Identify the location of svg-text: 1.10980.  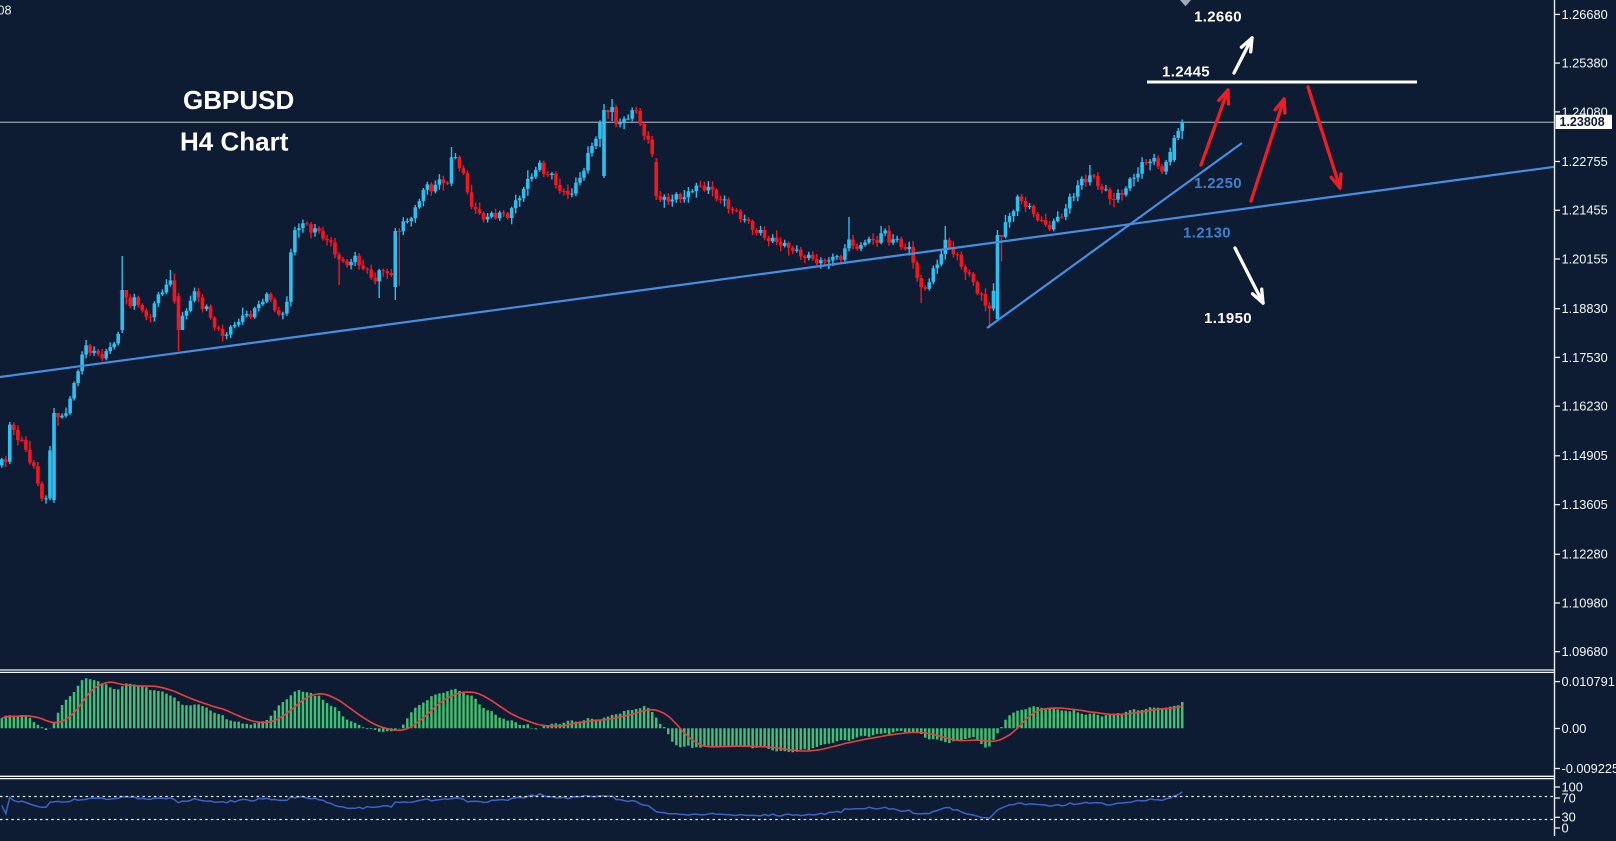
(1585, 602).